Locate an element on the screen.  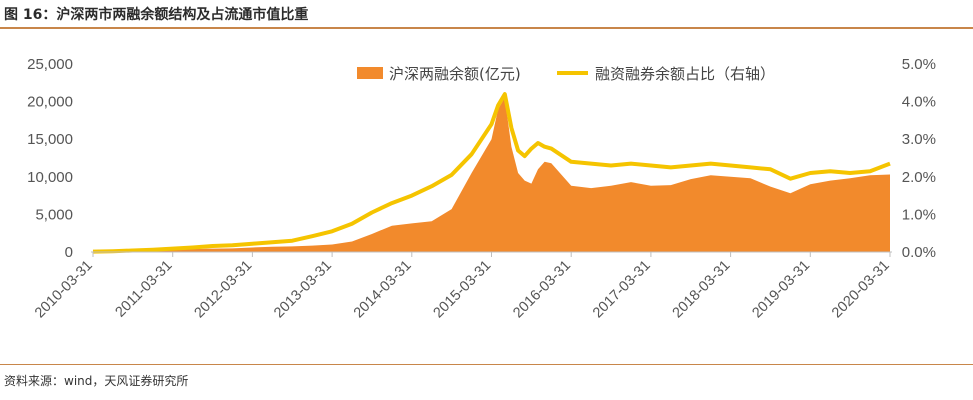
legend-label-area: 沪深两融余额(亿元) is located at coordinates (455, 74).